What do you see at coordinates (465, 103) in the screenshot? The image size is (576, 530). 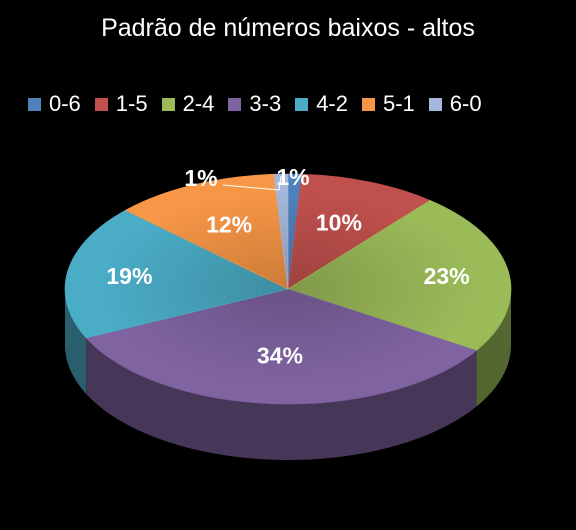 I see `legend-label: 6-0` at bounding box center [465, 103].